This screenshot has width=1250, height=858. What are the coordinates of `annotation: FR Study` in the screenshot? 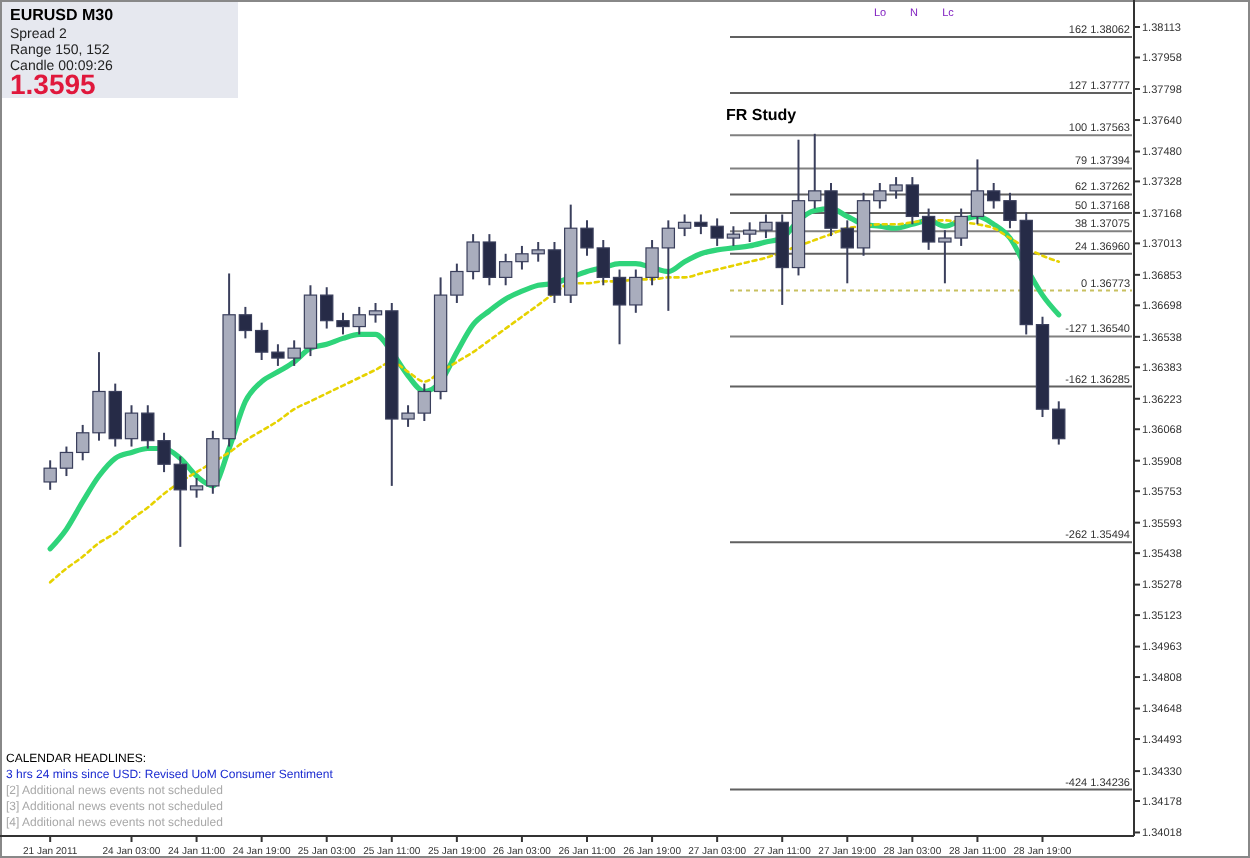 It's located at (762, 115).